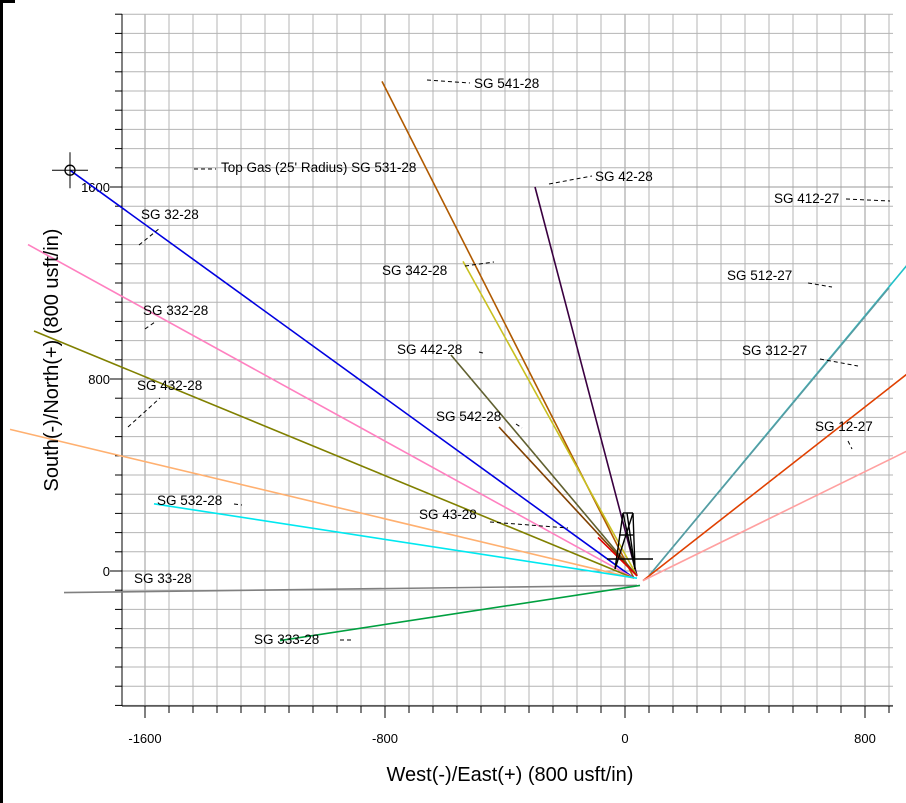  Describe the element at coordinates (286, 639) in the screenshot. I see `label-sg-333-28: SG 333-28` at that location.